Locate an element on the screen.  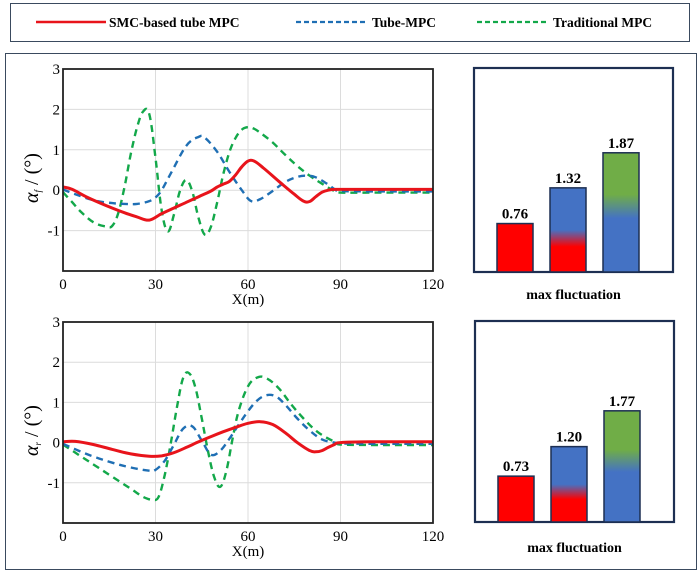
legend-label-smc: SMC-based tube MPC is located at coordinates (174, 22).